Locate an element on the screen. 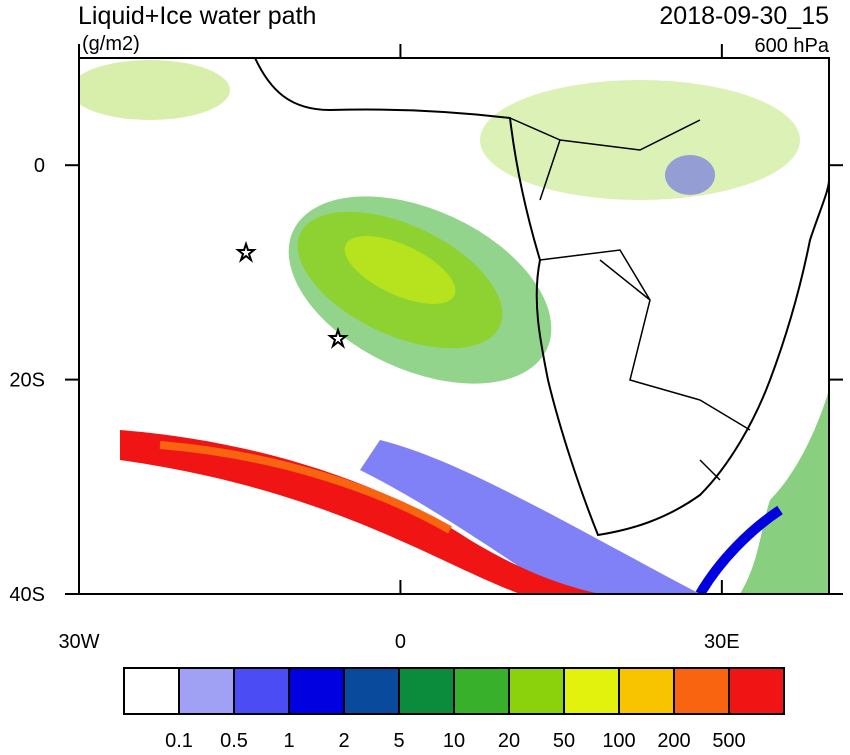  colorbar-label: 100 is located at coordinates (618, 740).